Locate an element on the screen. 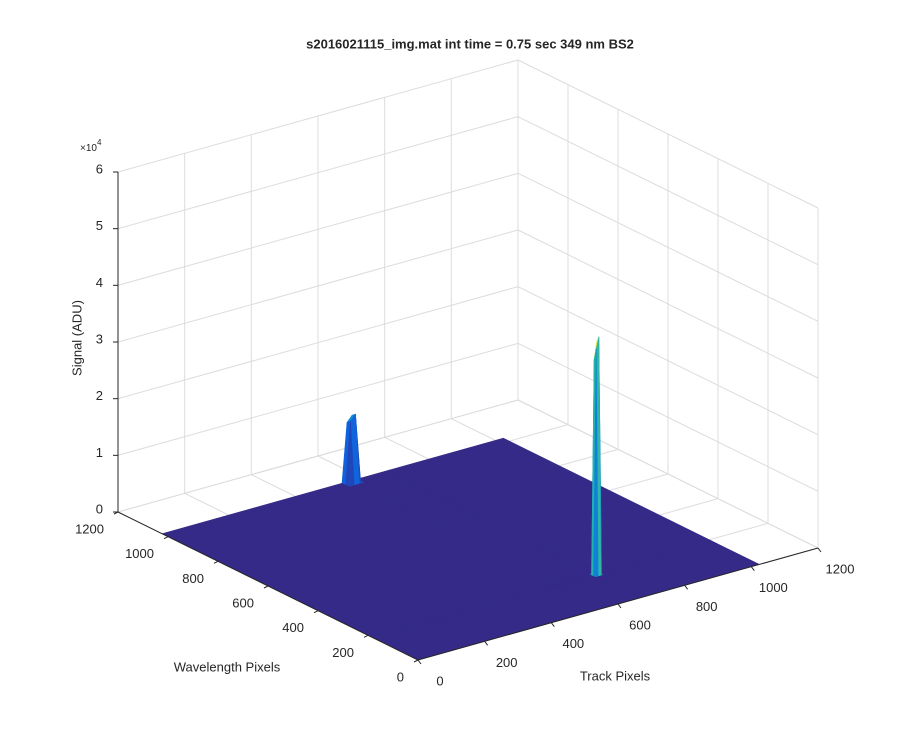  z-multiplier-base: ×10 is located at coordinates (88, 148).